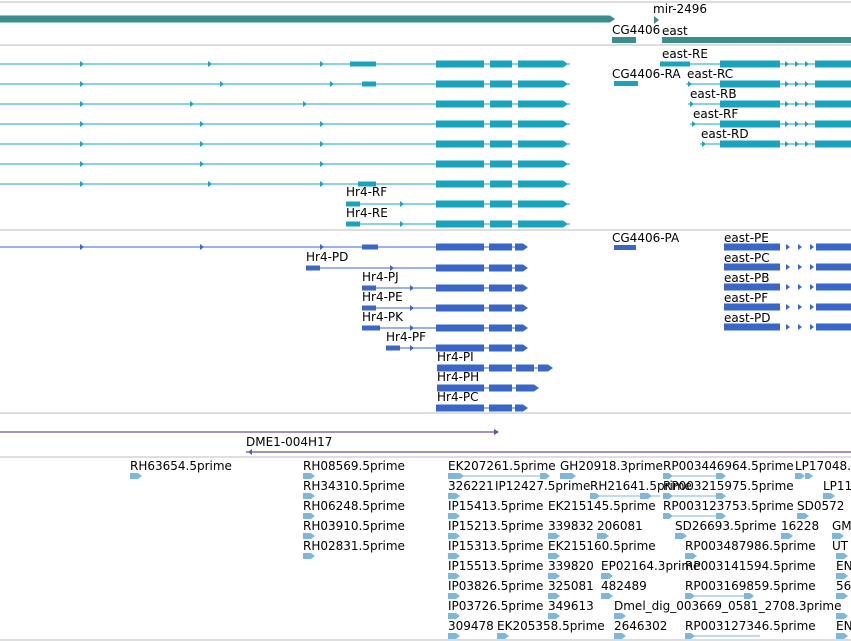 The width and height of the screenshot is (851, 641). What do you see at coordinates (495, 526) in the screenshot?
I see `est-label: IP15213.5prime` at bounding box center [495, 526].